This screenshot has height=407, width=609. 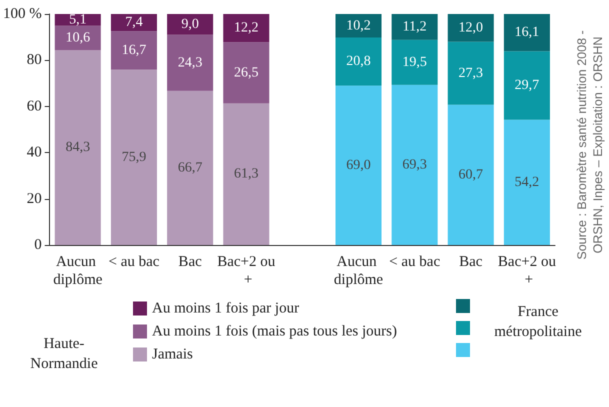 What do you see at coordinates (274, 332) in the screenshot?
I see `legend-label: Au moins 1 fois (mais pas tous les jours)` at bounding box center [274, 332].